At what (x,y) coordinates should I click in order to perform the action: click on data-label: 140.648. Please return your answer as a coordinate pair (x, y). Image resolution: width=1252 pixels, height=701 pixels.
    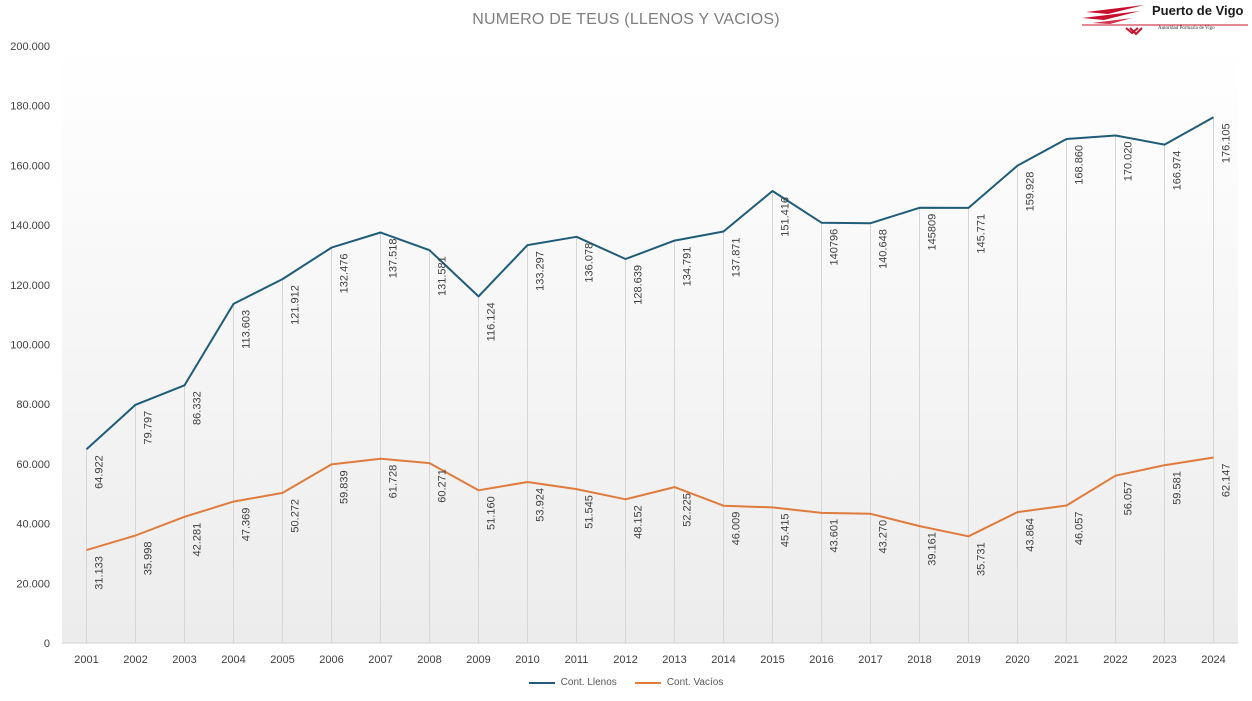
    Looking at the image, I should click on (884, 249).